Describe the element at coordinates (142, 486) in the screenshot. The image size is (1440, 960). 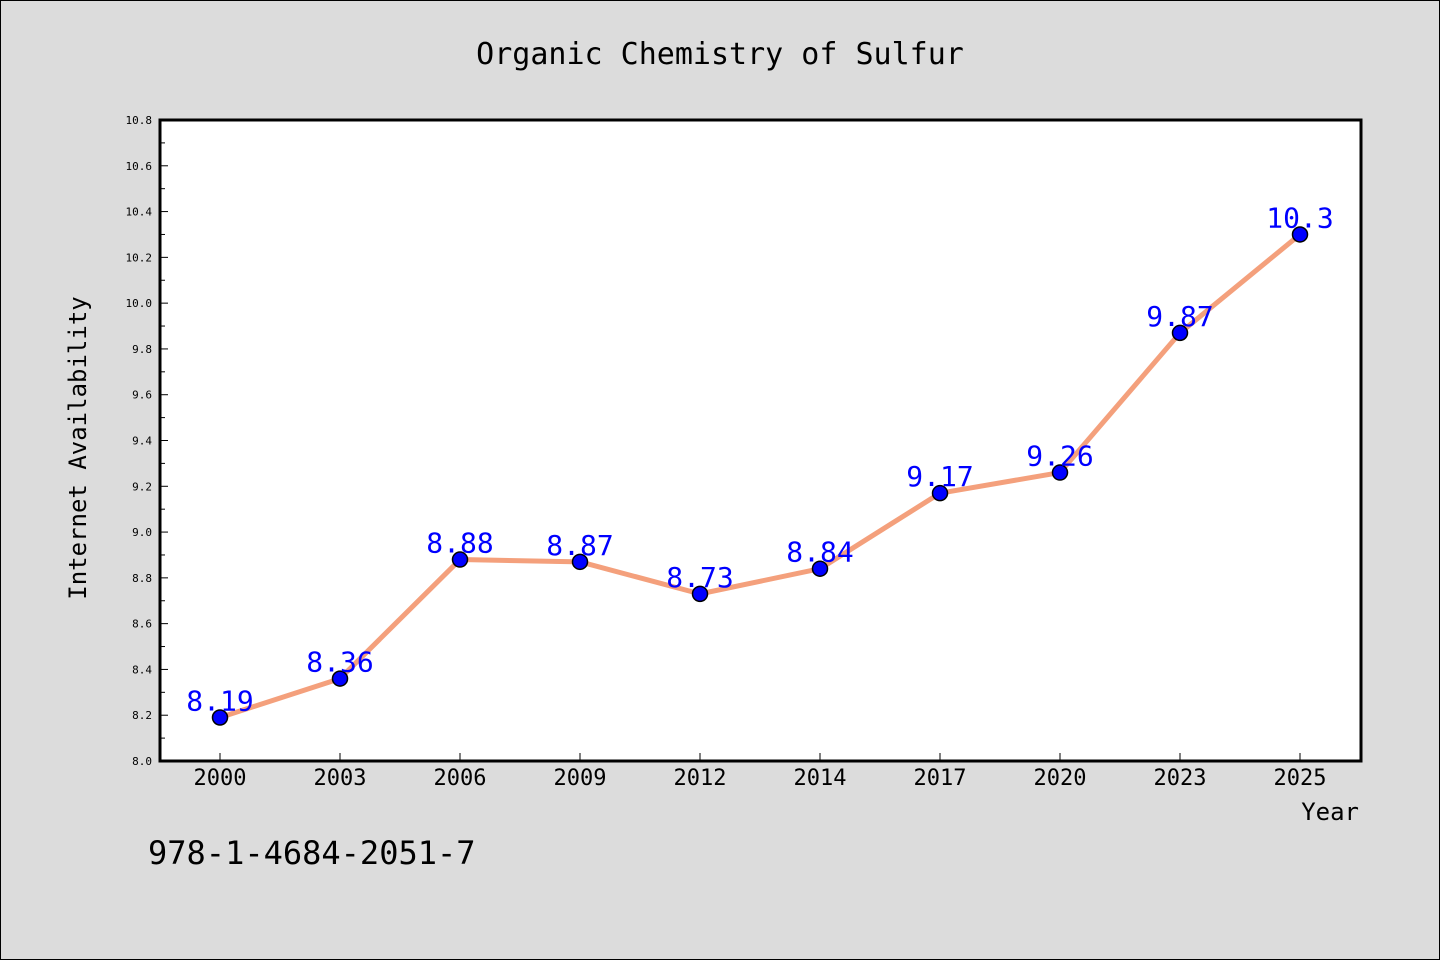
I see `y-tick-label: 9.2` at that location.